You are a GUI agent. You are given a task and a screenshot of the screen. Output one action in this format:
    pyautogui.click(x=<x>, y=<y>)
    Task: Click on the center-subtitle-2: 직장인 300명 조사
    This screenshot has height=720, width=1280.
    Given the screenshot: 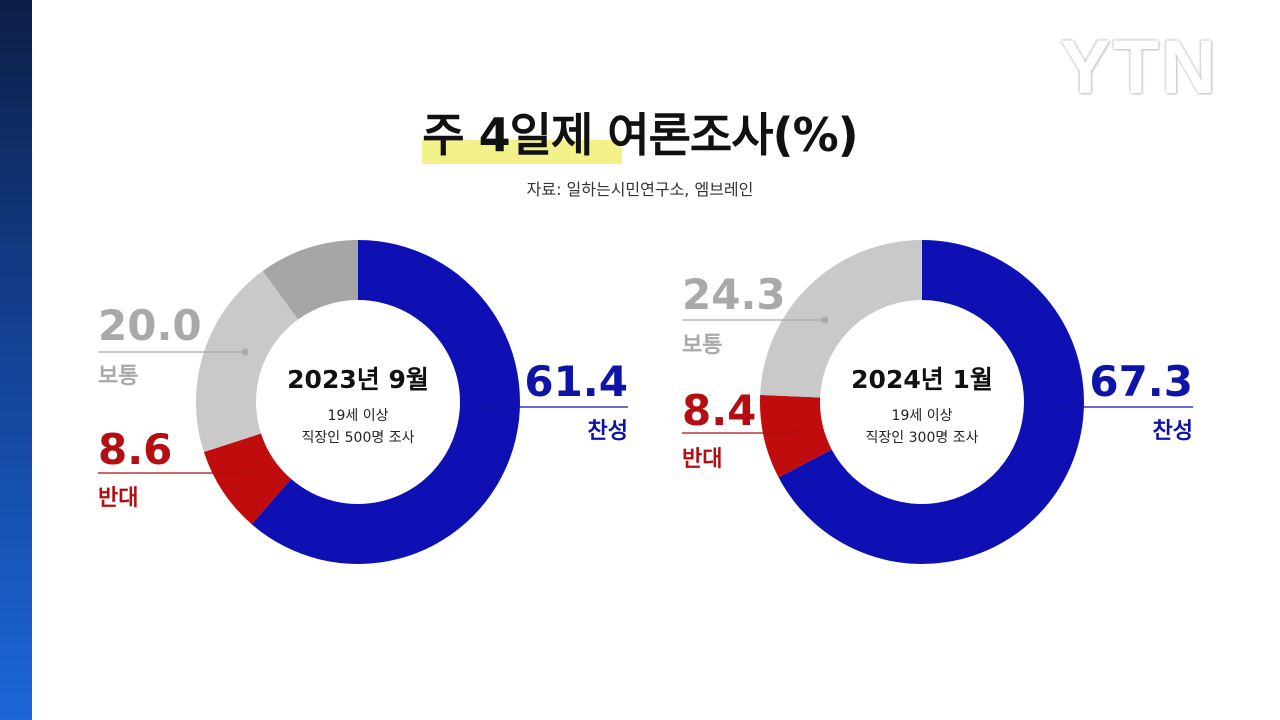 What is the action you would take?
    pyautogui.click(x=922, y=438)
    